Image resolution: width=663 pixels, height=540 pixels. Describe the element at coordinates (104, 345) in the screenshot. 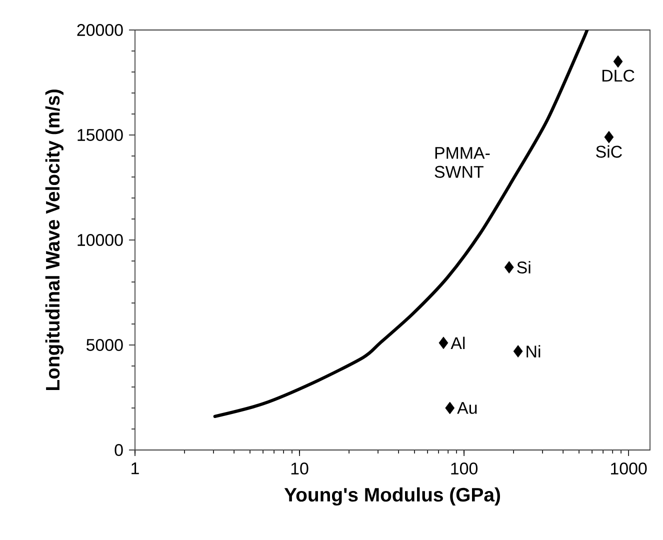

I see `y-tick-label: 5000` at that location.